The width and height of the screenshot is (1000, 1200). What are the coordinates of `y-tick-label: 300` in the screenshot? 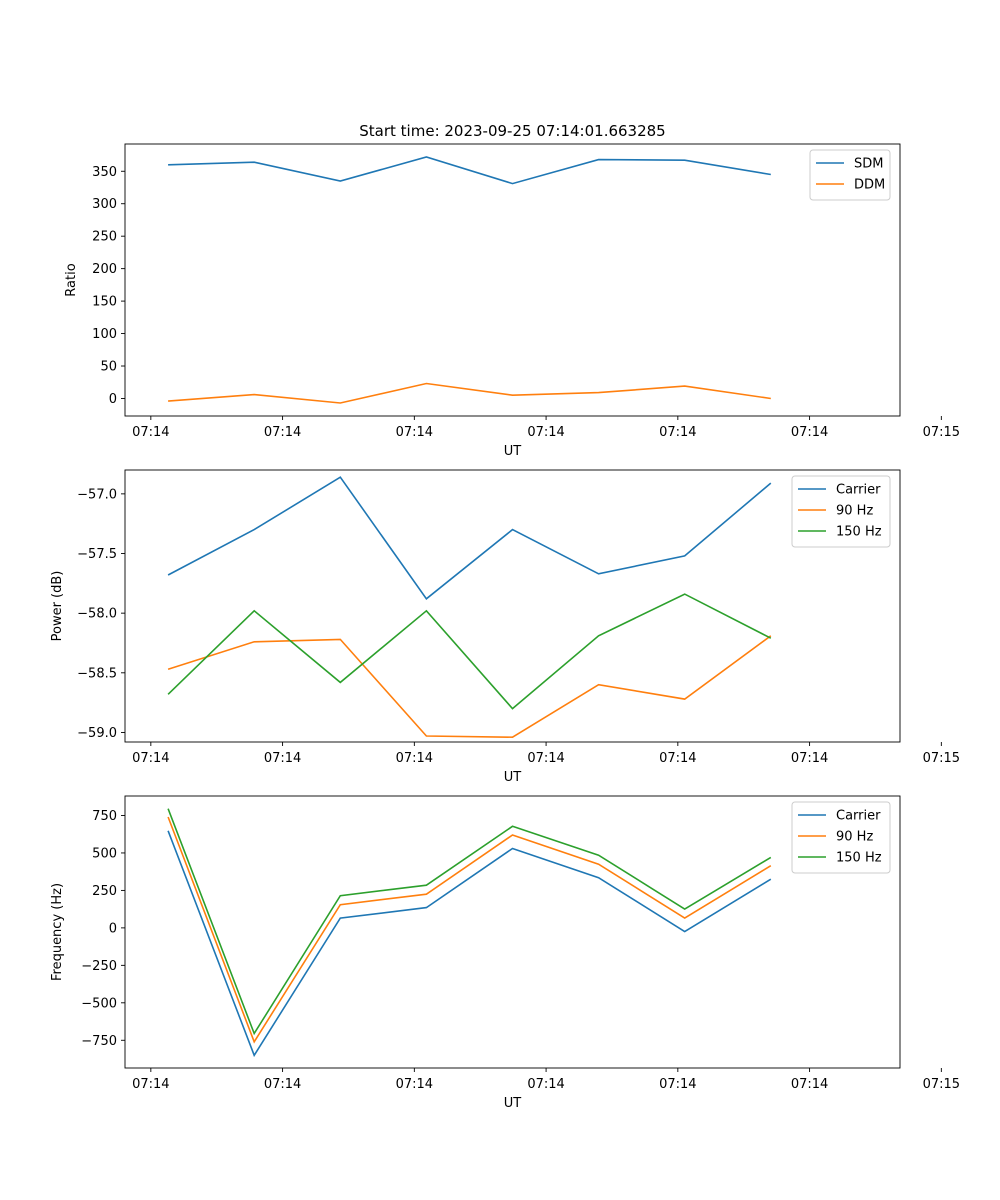 It's located at (104, 204).